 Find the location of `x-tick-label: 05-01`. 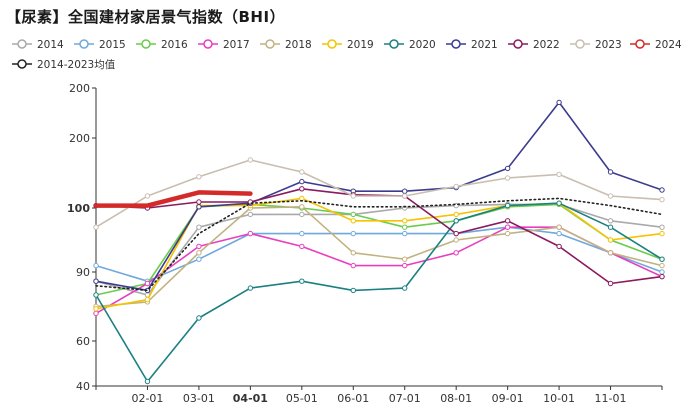

x-tick-label: 05-01 is located at coordinates (302, 398).